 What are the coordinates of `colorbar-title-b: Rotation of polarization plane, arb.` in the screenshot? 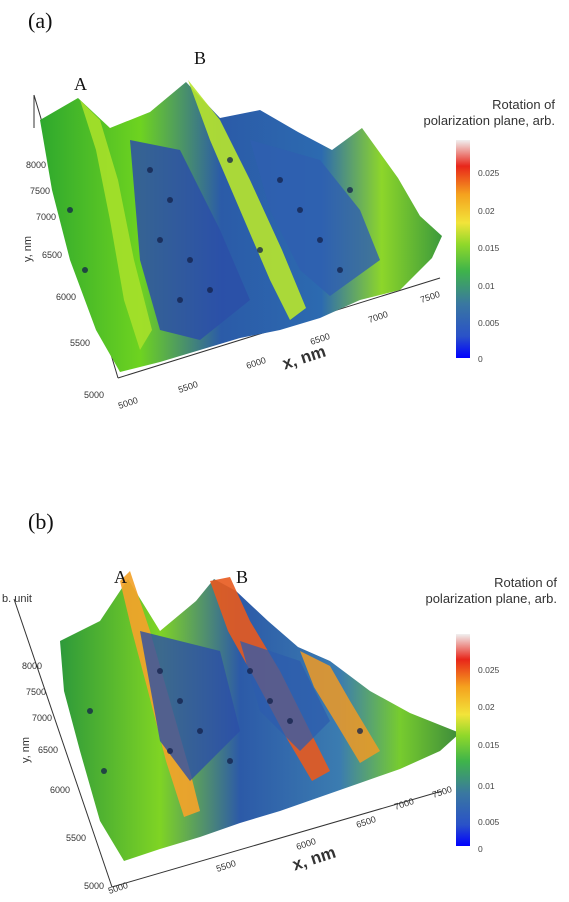 It's located at (491, 591).